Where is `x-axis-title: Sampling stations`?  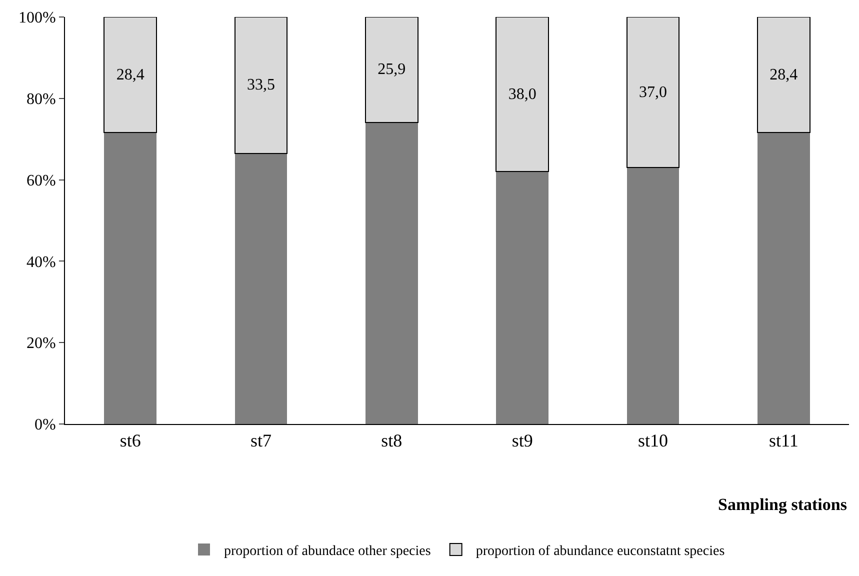 x-axis-title: Sampling stations is located at coordinates (783, 504).